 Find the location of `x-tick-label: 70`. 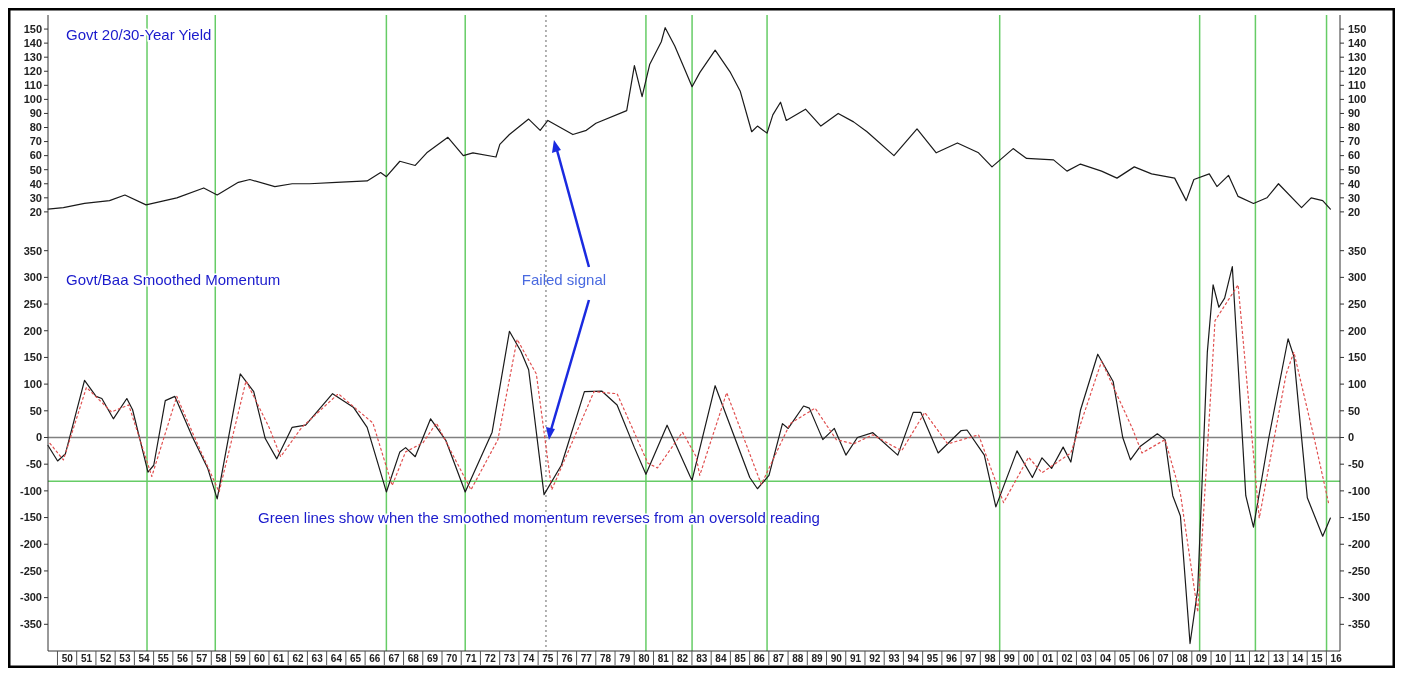

x-tick-label: 70 is located at coordinates (452, 658).